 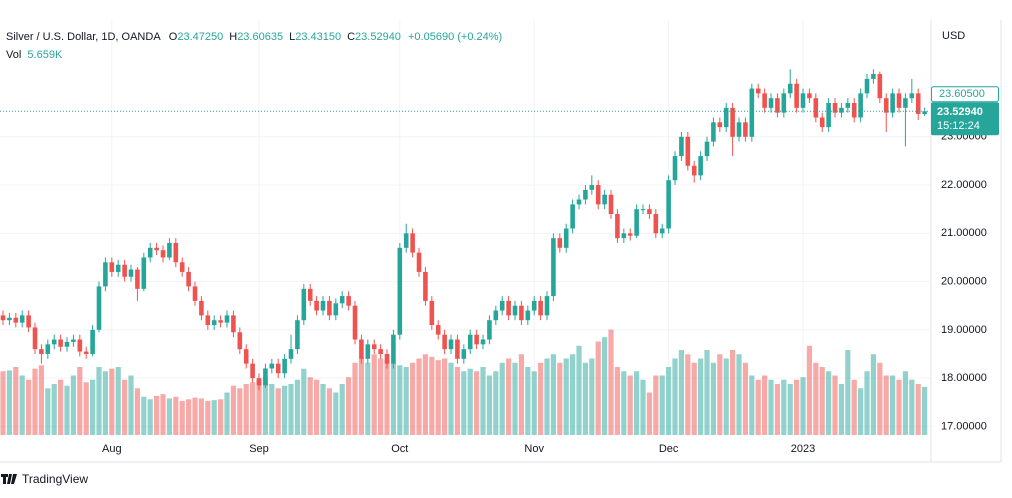 What do you see at coordinates (953, 36) in the screenshot?
I see `currency-label: USD` at bounding box center [953, 36].